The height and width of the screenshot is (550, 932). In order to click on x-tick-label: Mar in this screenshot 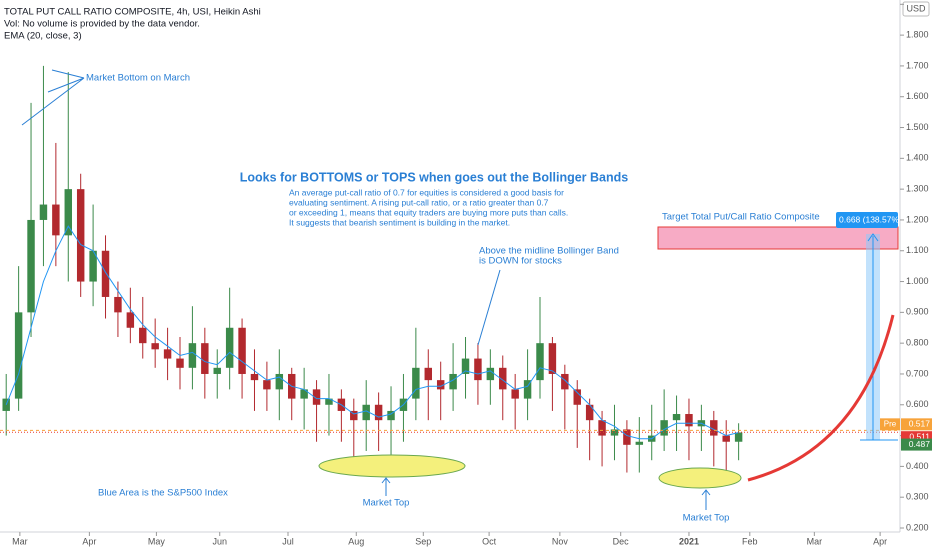, I will do `click(815, 541)`.